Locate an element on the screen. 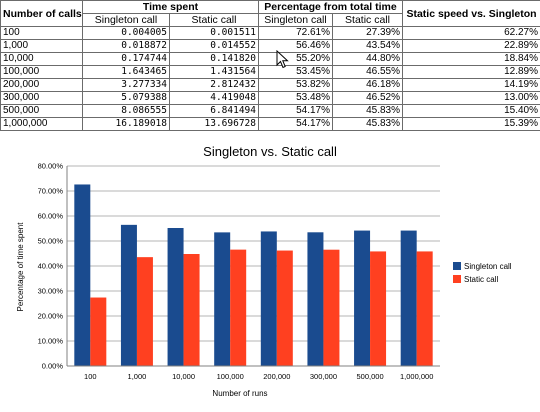  speed-cell: 12.89% is located at coordinates (471, 72).